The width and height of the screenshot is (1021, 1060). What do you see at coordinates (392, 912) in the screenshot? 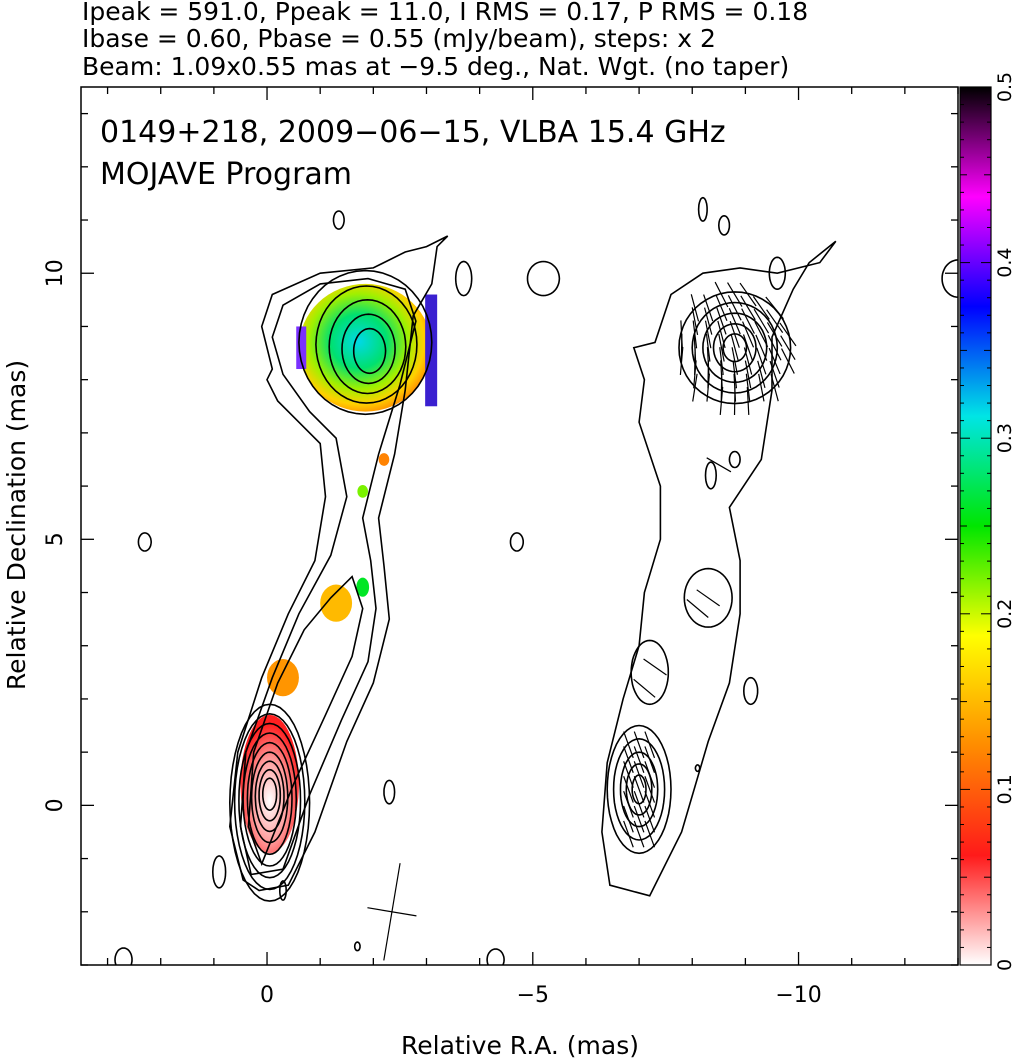
I see `beam-minor-axis` at bounding box center [392, 912].